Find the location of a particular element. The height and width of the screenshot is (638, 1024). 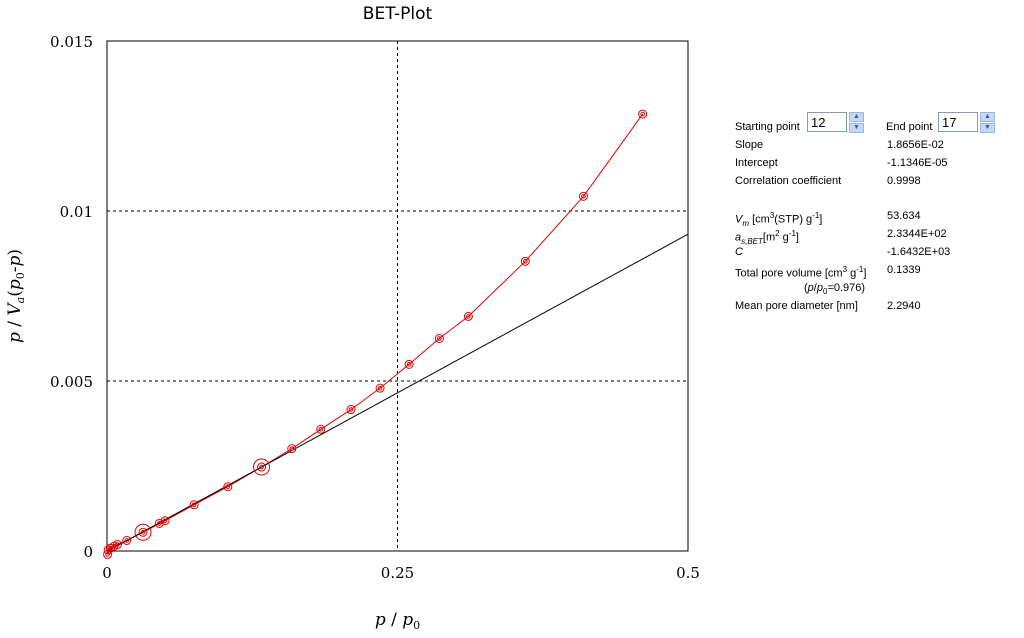

correlation-label: Correlation coefficient is located at coordinates (788, 181).